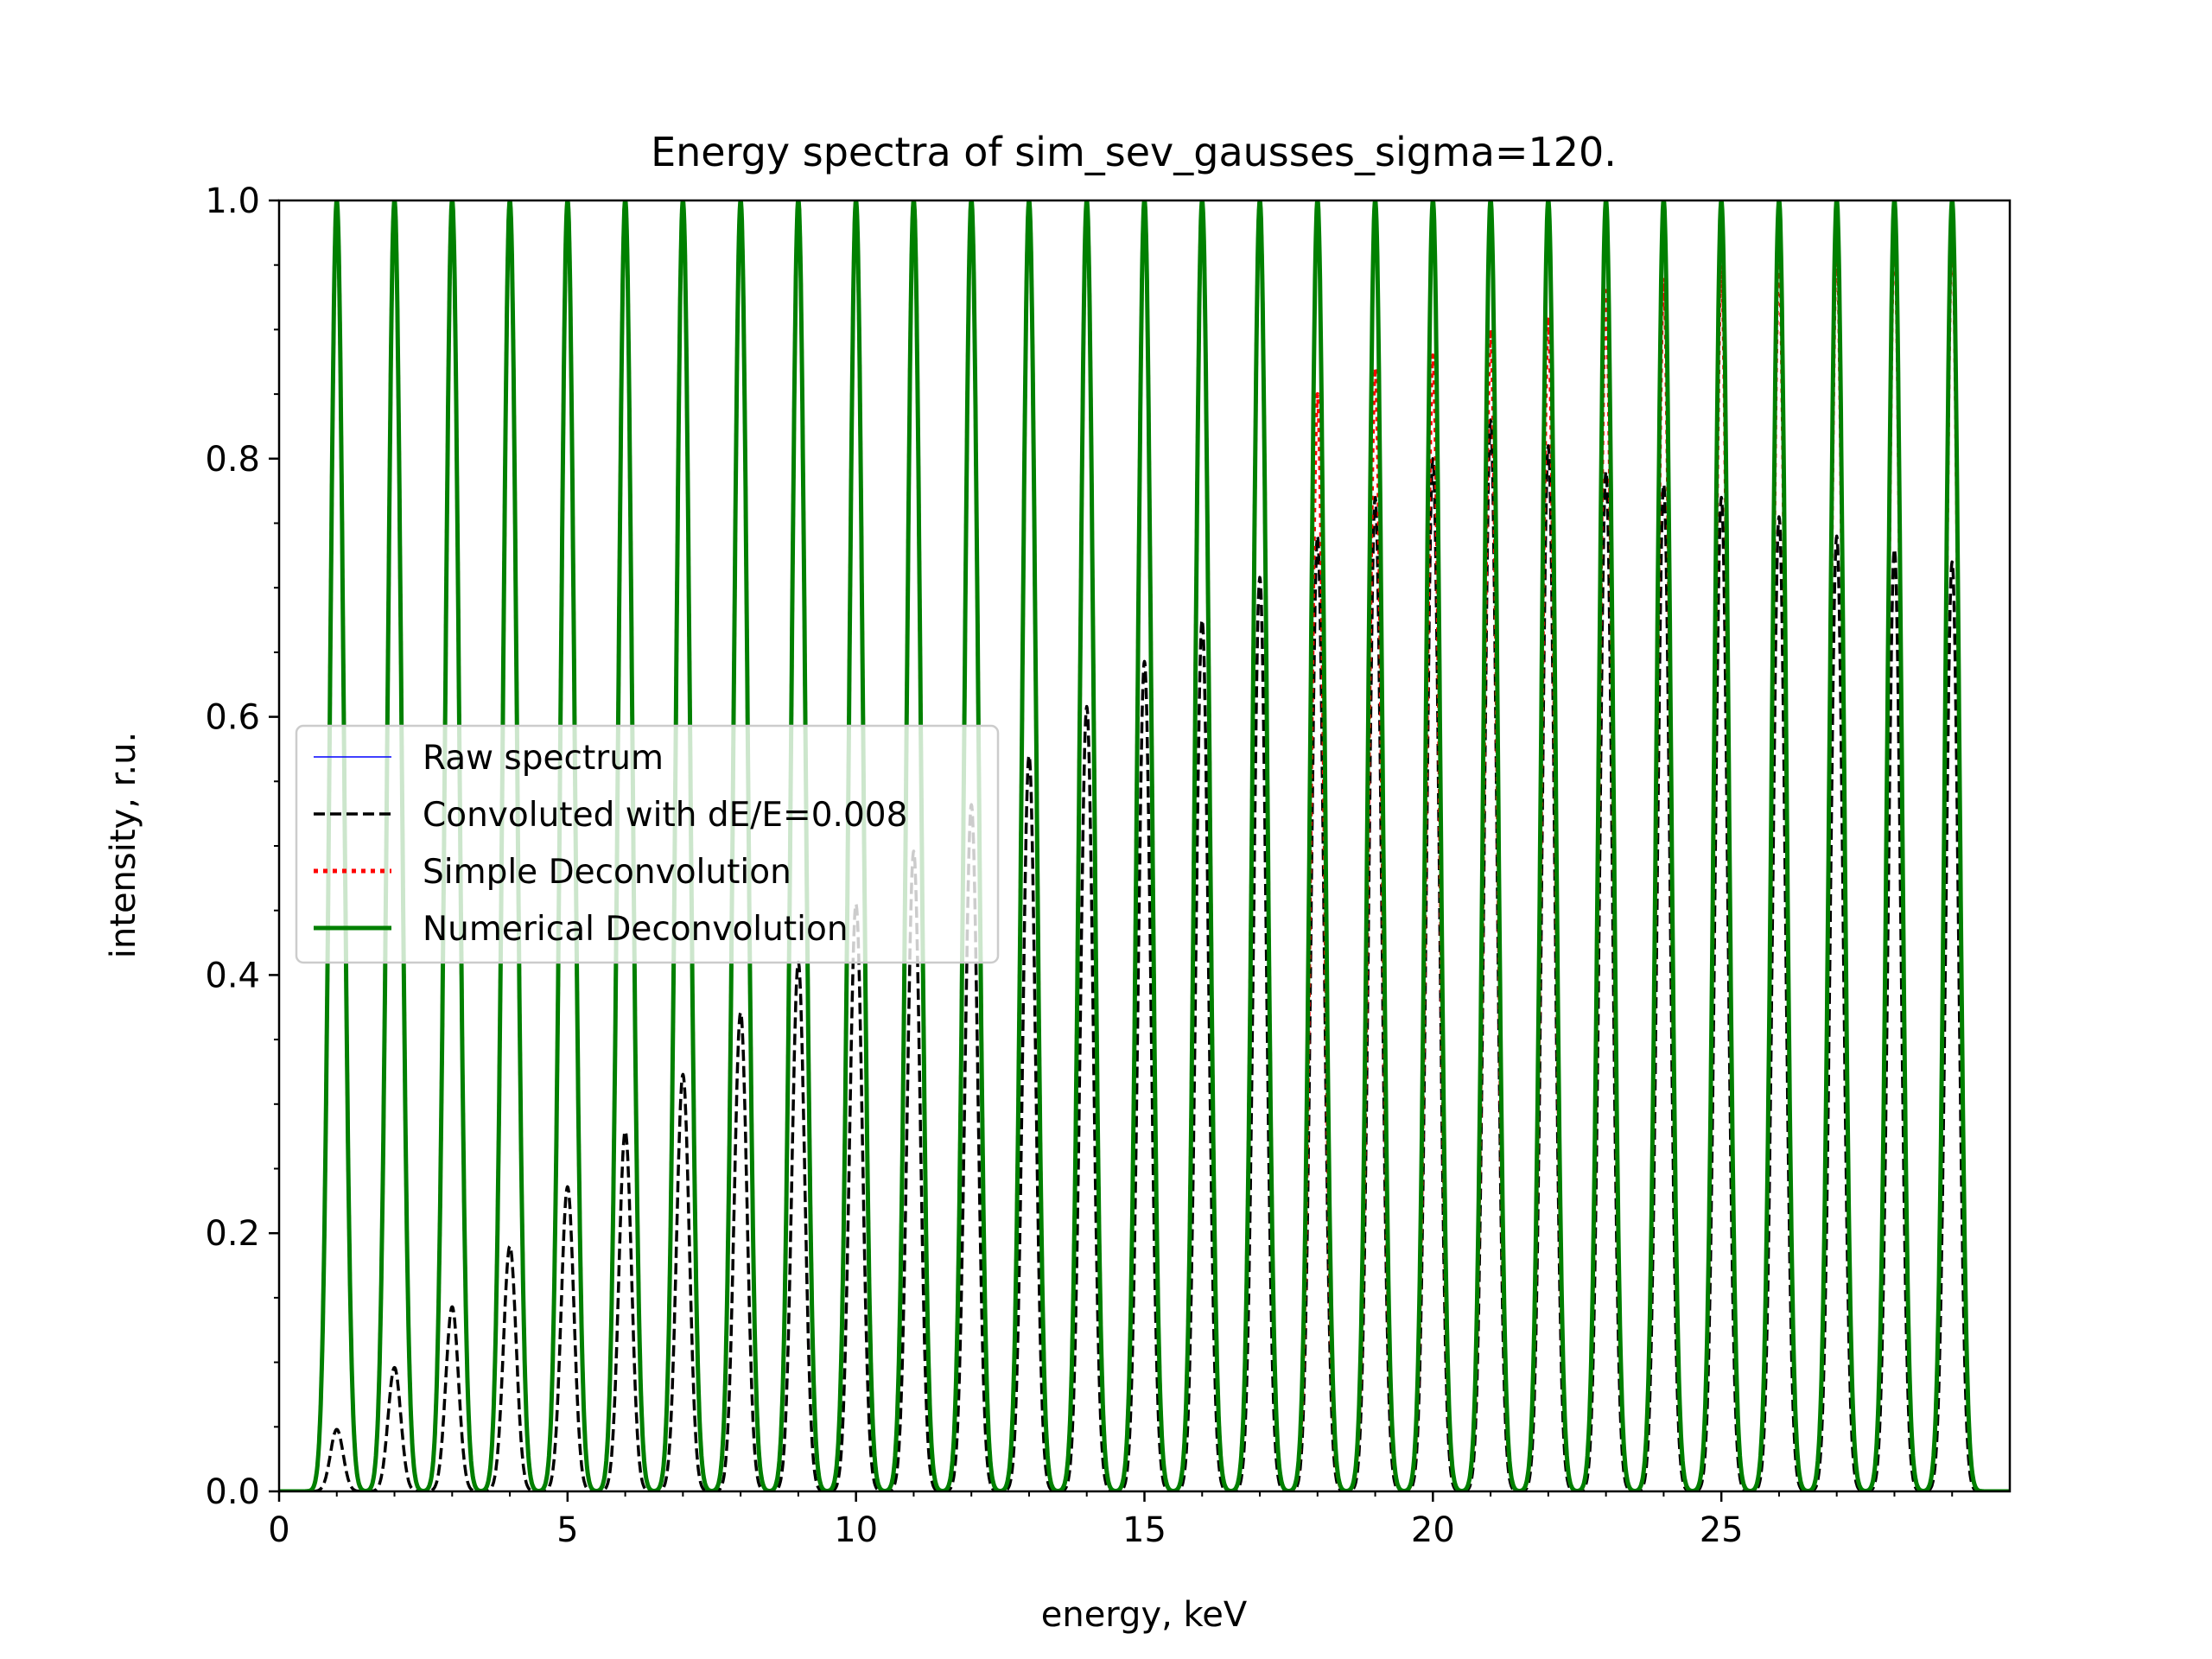 The height and width of the screenshot is (1659, 2212). I want to click on legend-entry-convoluted: Convoluted with dE/E=0.008, so click(610, 815).